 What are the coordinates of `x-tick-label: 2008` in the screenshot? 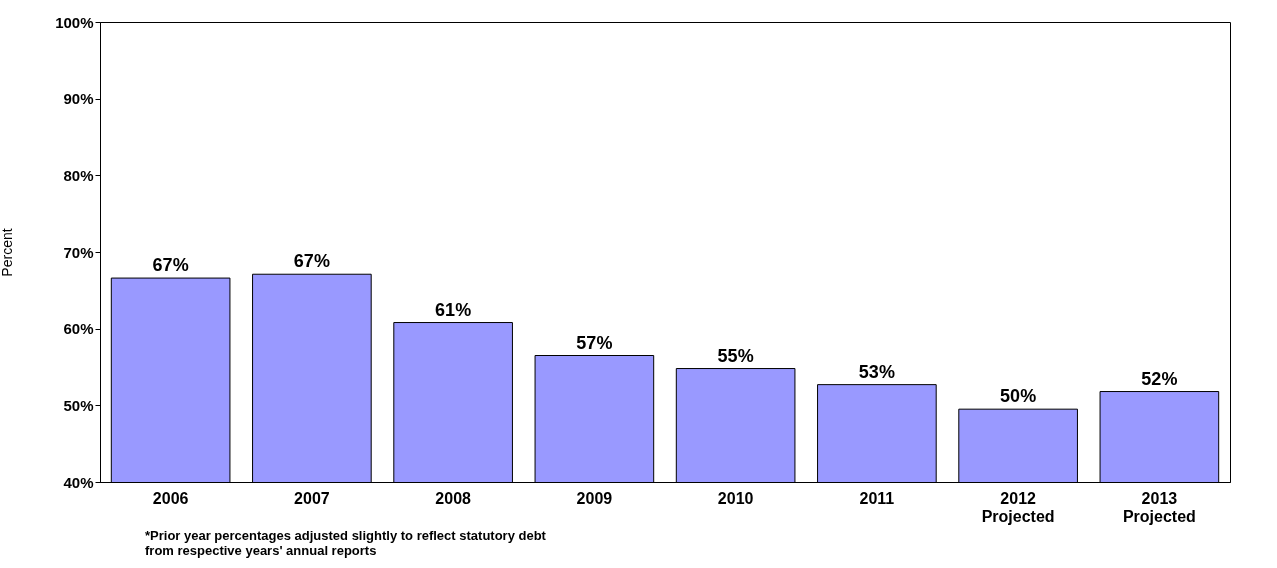 It's located at (453, 498).